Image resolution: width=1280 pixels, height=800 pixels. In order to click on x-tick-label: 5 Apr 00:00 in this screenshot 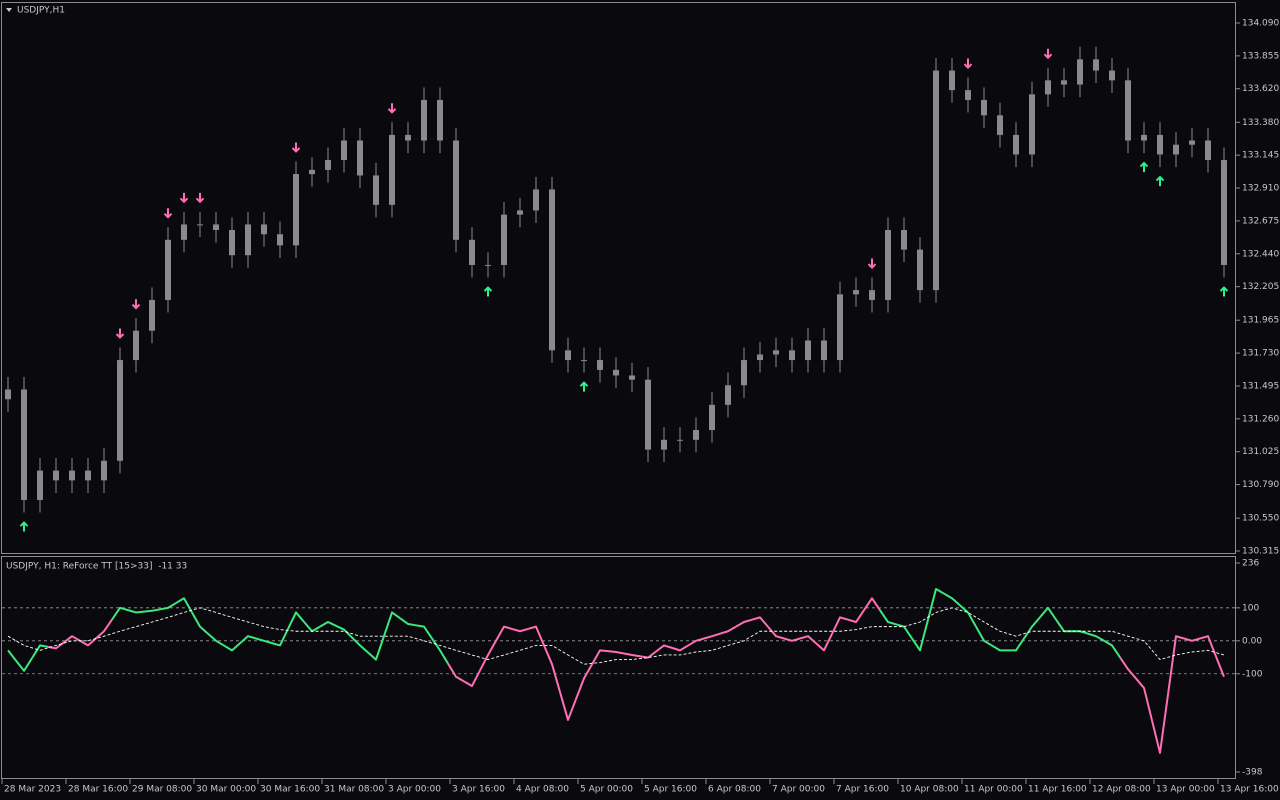, I will do `click(606, 790)`.